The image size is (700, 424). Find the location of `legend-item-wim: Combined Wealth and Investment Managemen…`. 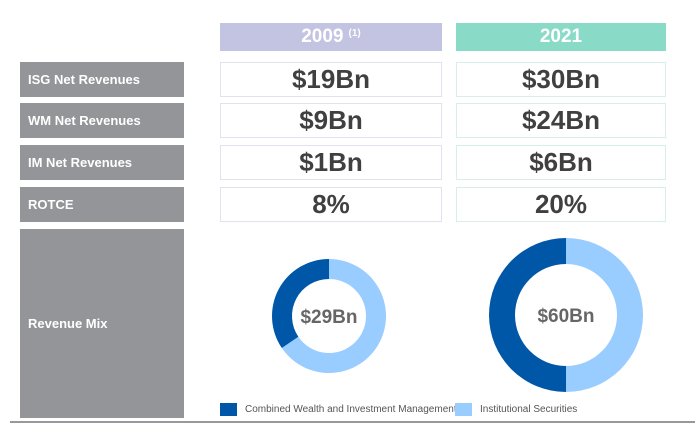

legend-item-wim: Combined Wealth and Investment Managemen… is located at coordinates (338, 409).